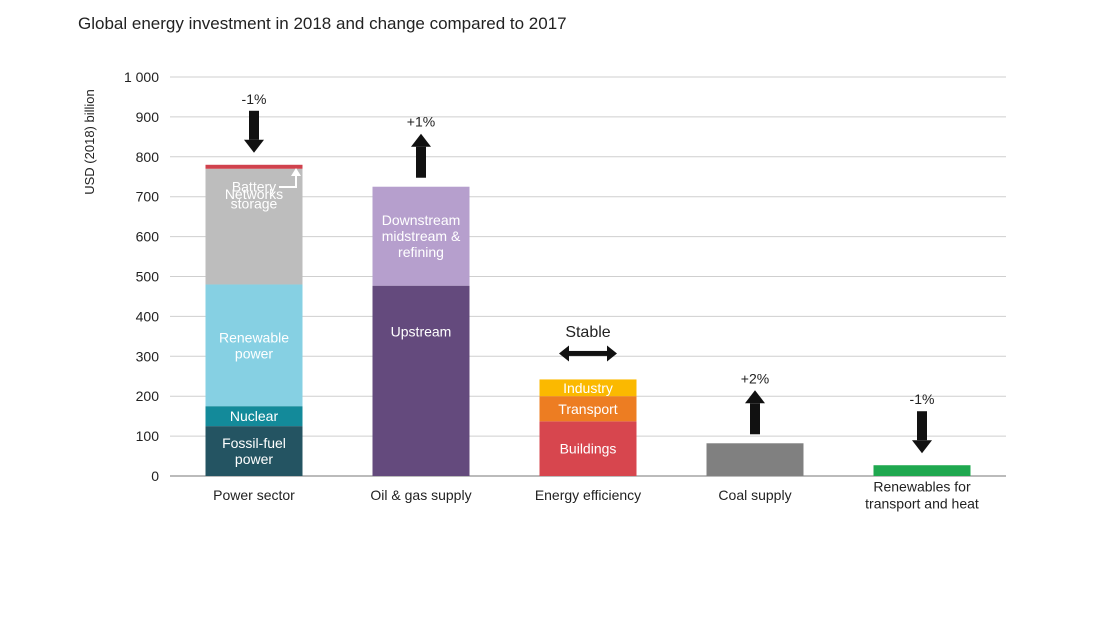  I want to click on bar-segment-nuclear, so click(254, 416).